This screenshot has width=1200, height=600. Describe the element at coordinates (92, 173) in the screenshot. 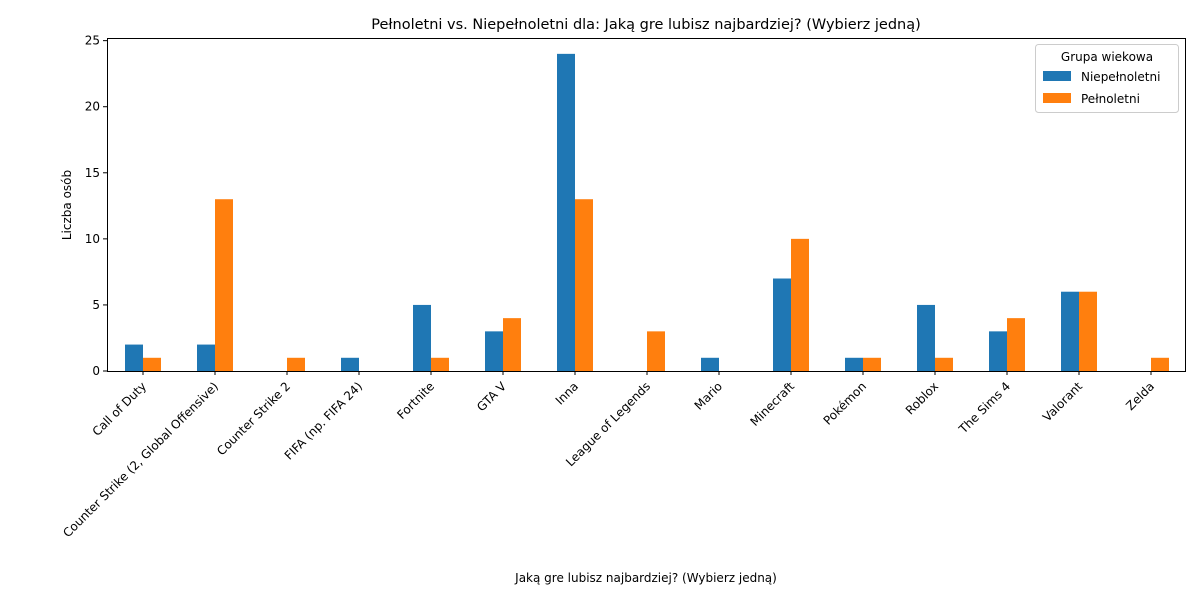

I see `y-tick-label: 15` at that location.